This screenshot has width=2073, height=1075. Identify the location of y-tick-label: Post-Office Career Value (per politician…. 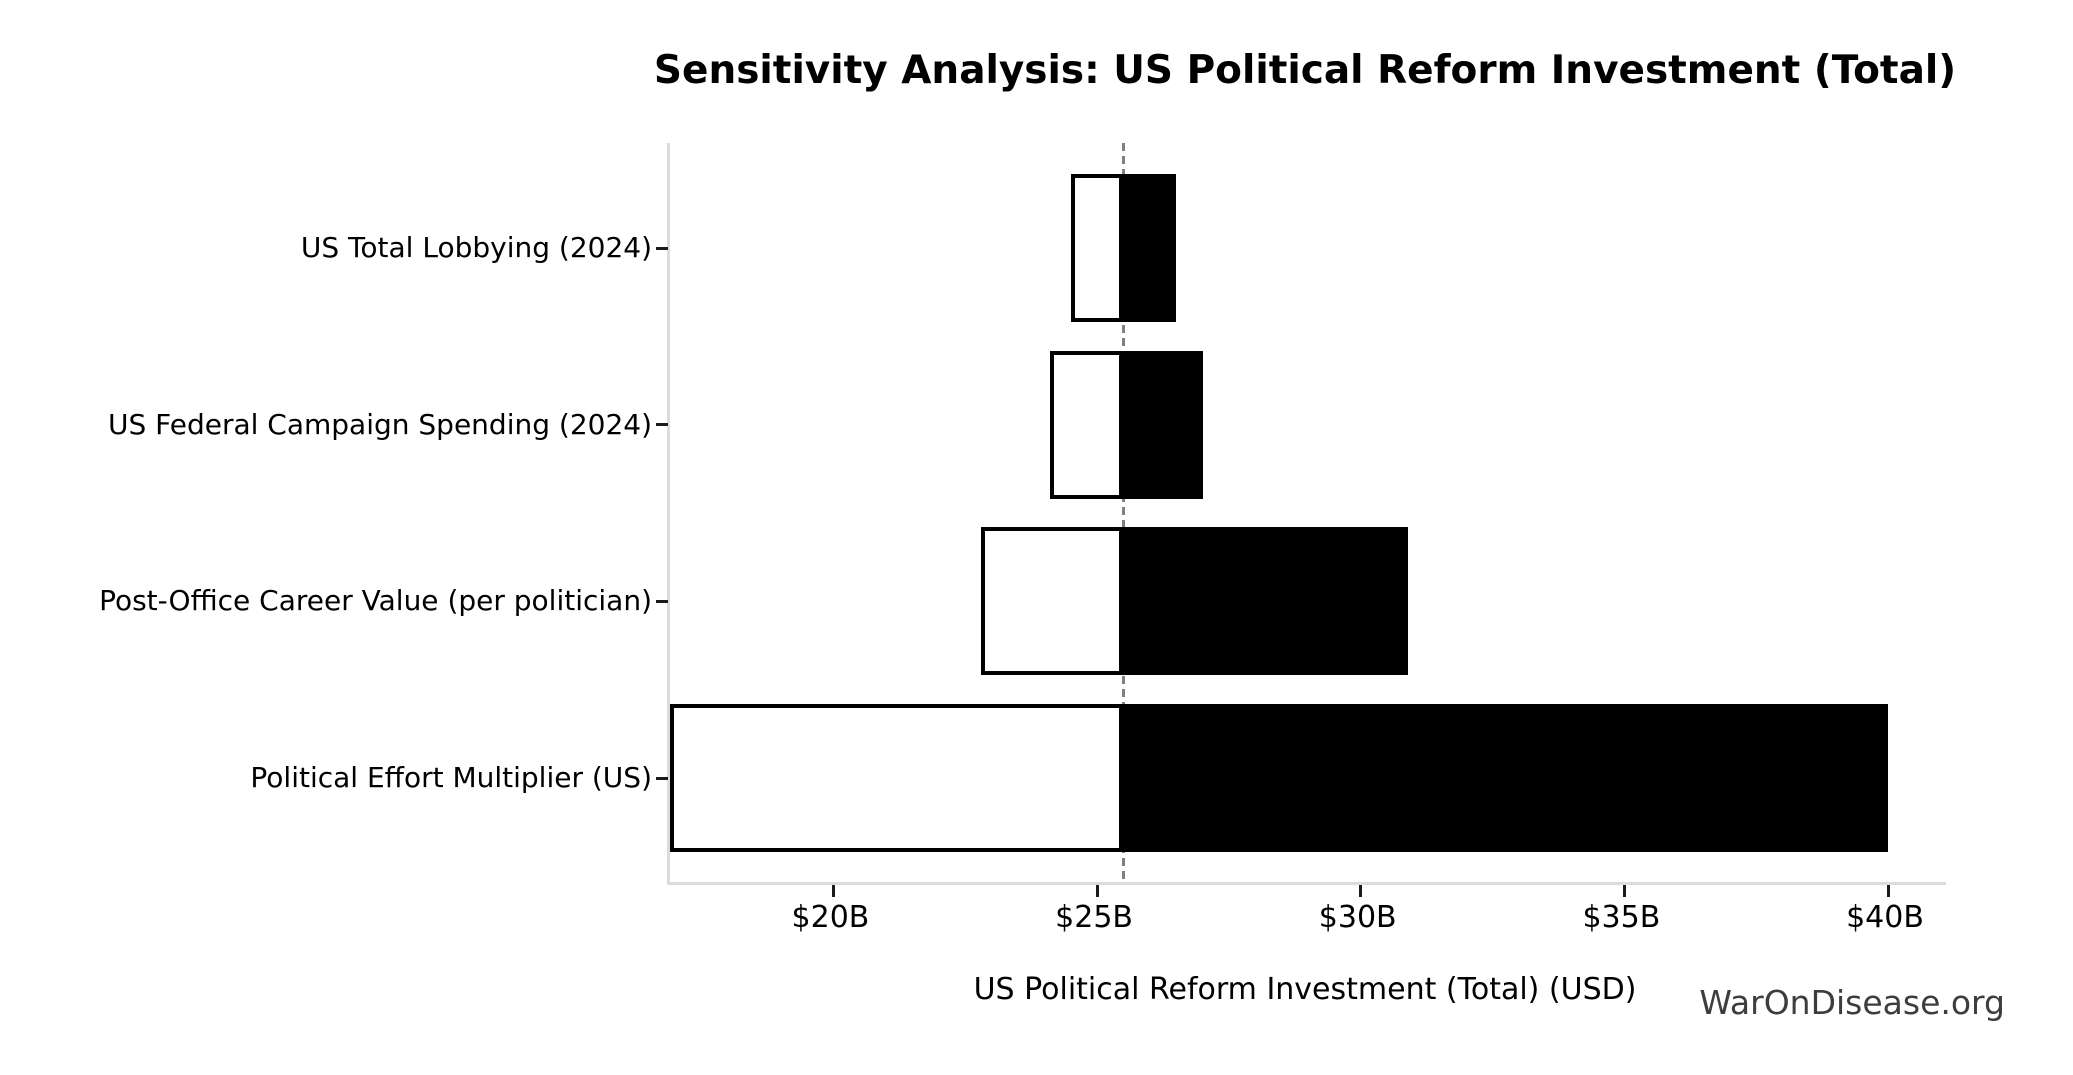
(375, 601).